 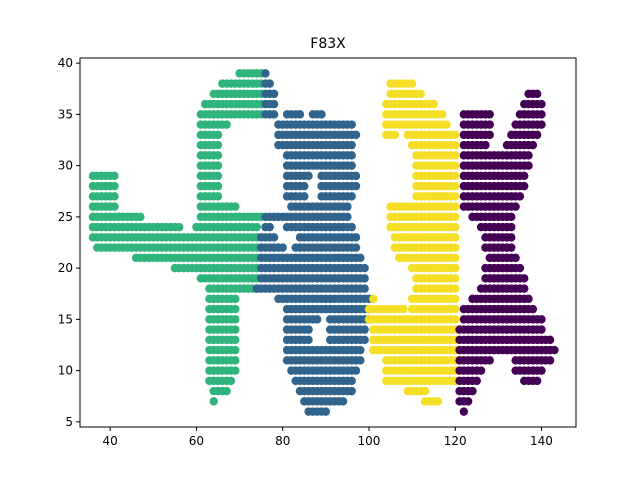 I want to click on y-tick-label: 30, so click(x=65, y=166).